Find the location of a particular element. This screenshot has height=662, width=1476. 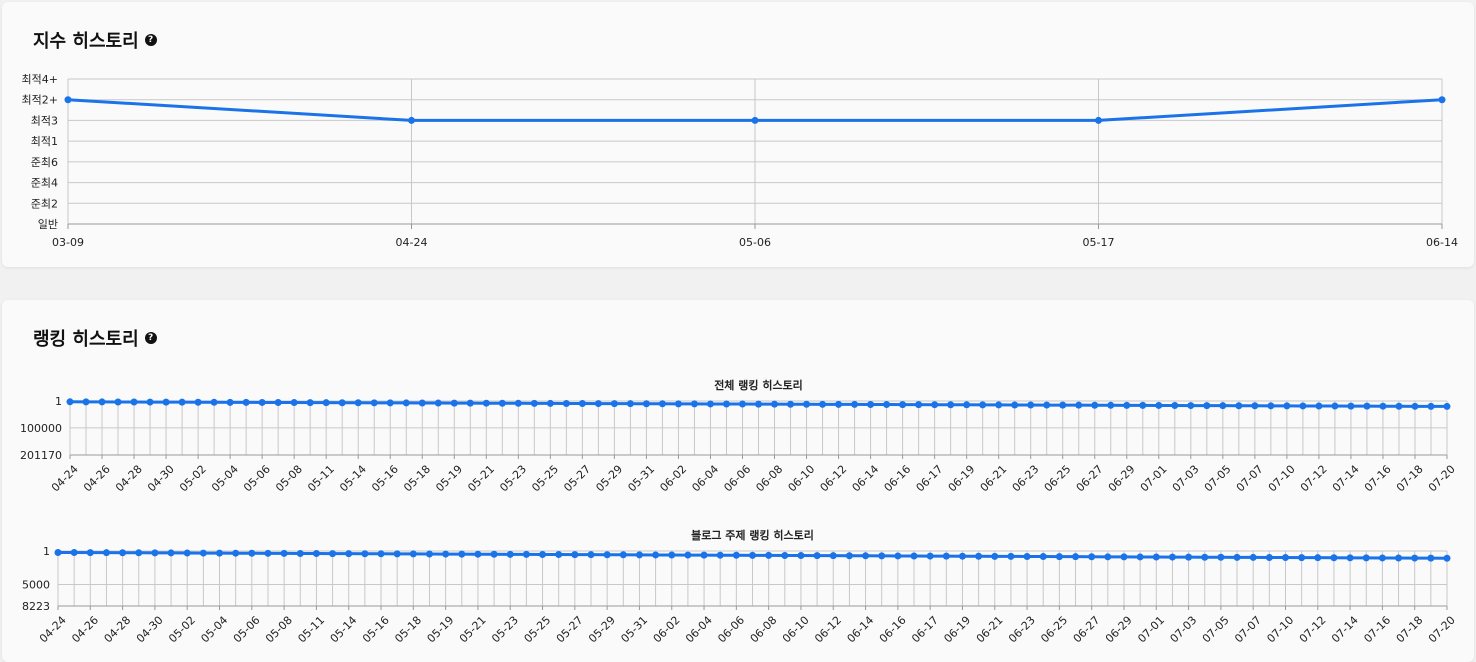

x-tick-label: 05-06 is located at coordinates (257, 479).